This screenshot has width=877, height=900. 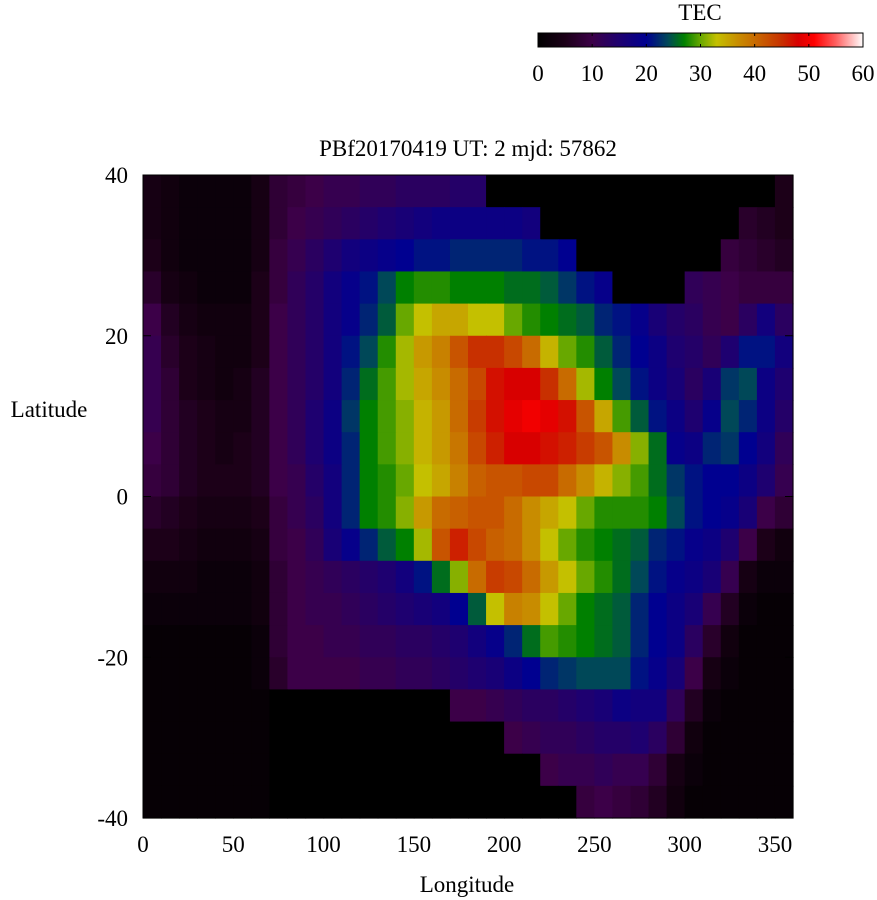 What do you see at coordinates (538, 73) in the screenshot?
I see `colorbar-tick-label: 0` at bounding box center [538, 73].